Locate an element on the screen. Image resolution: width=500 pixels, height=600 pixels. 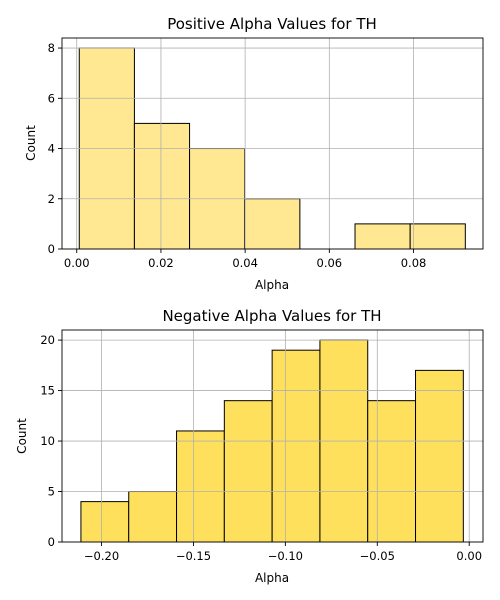
y-tick-label: 20 is located at coordinates (47, 340).